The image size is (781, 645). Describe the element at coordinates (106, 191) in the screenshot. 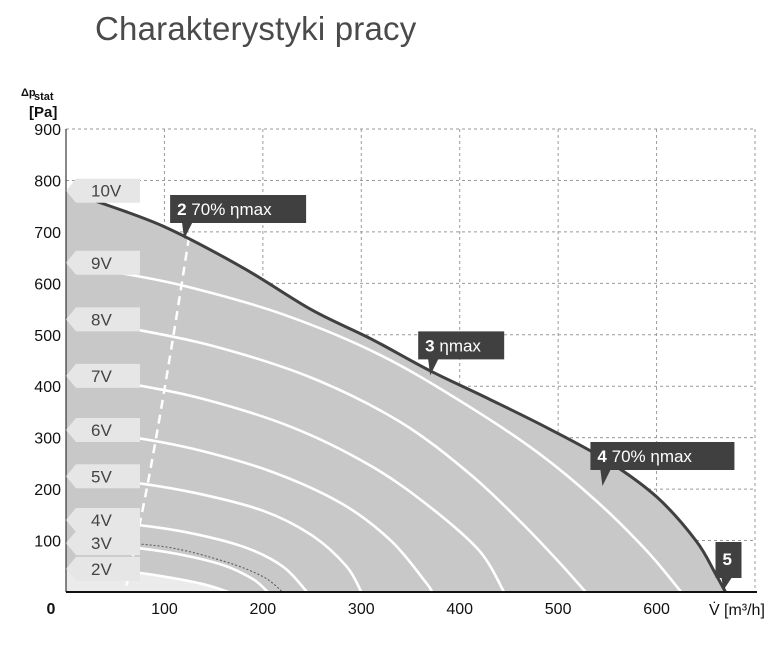

I see `voltage-label-10V: 10V` at that location.